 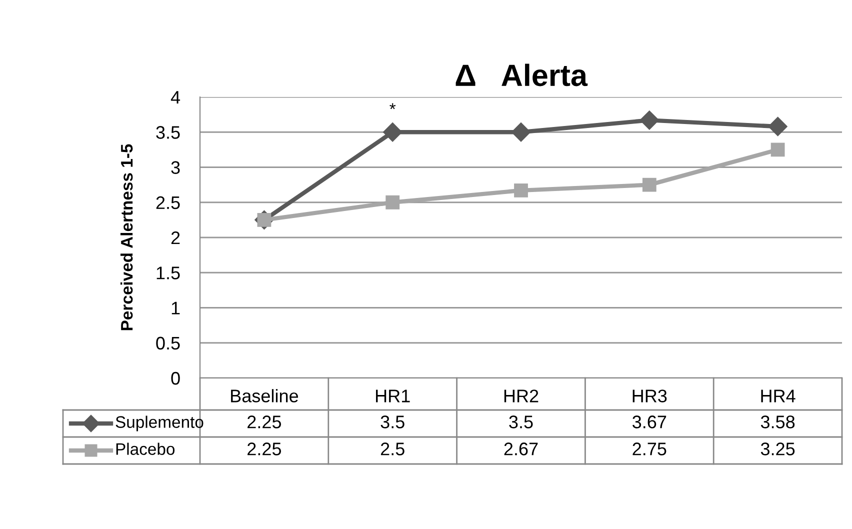 I want to click on y-tick-label: 4, so click(x=175, y=97).